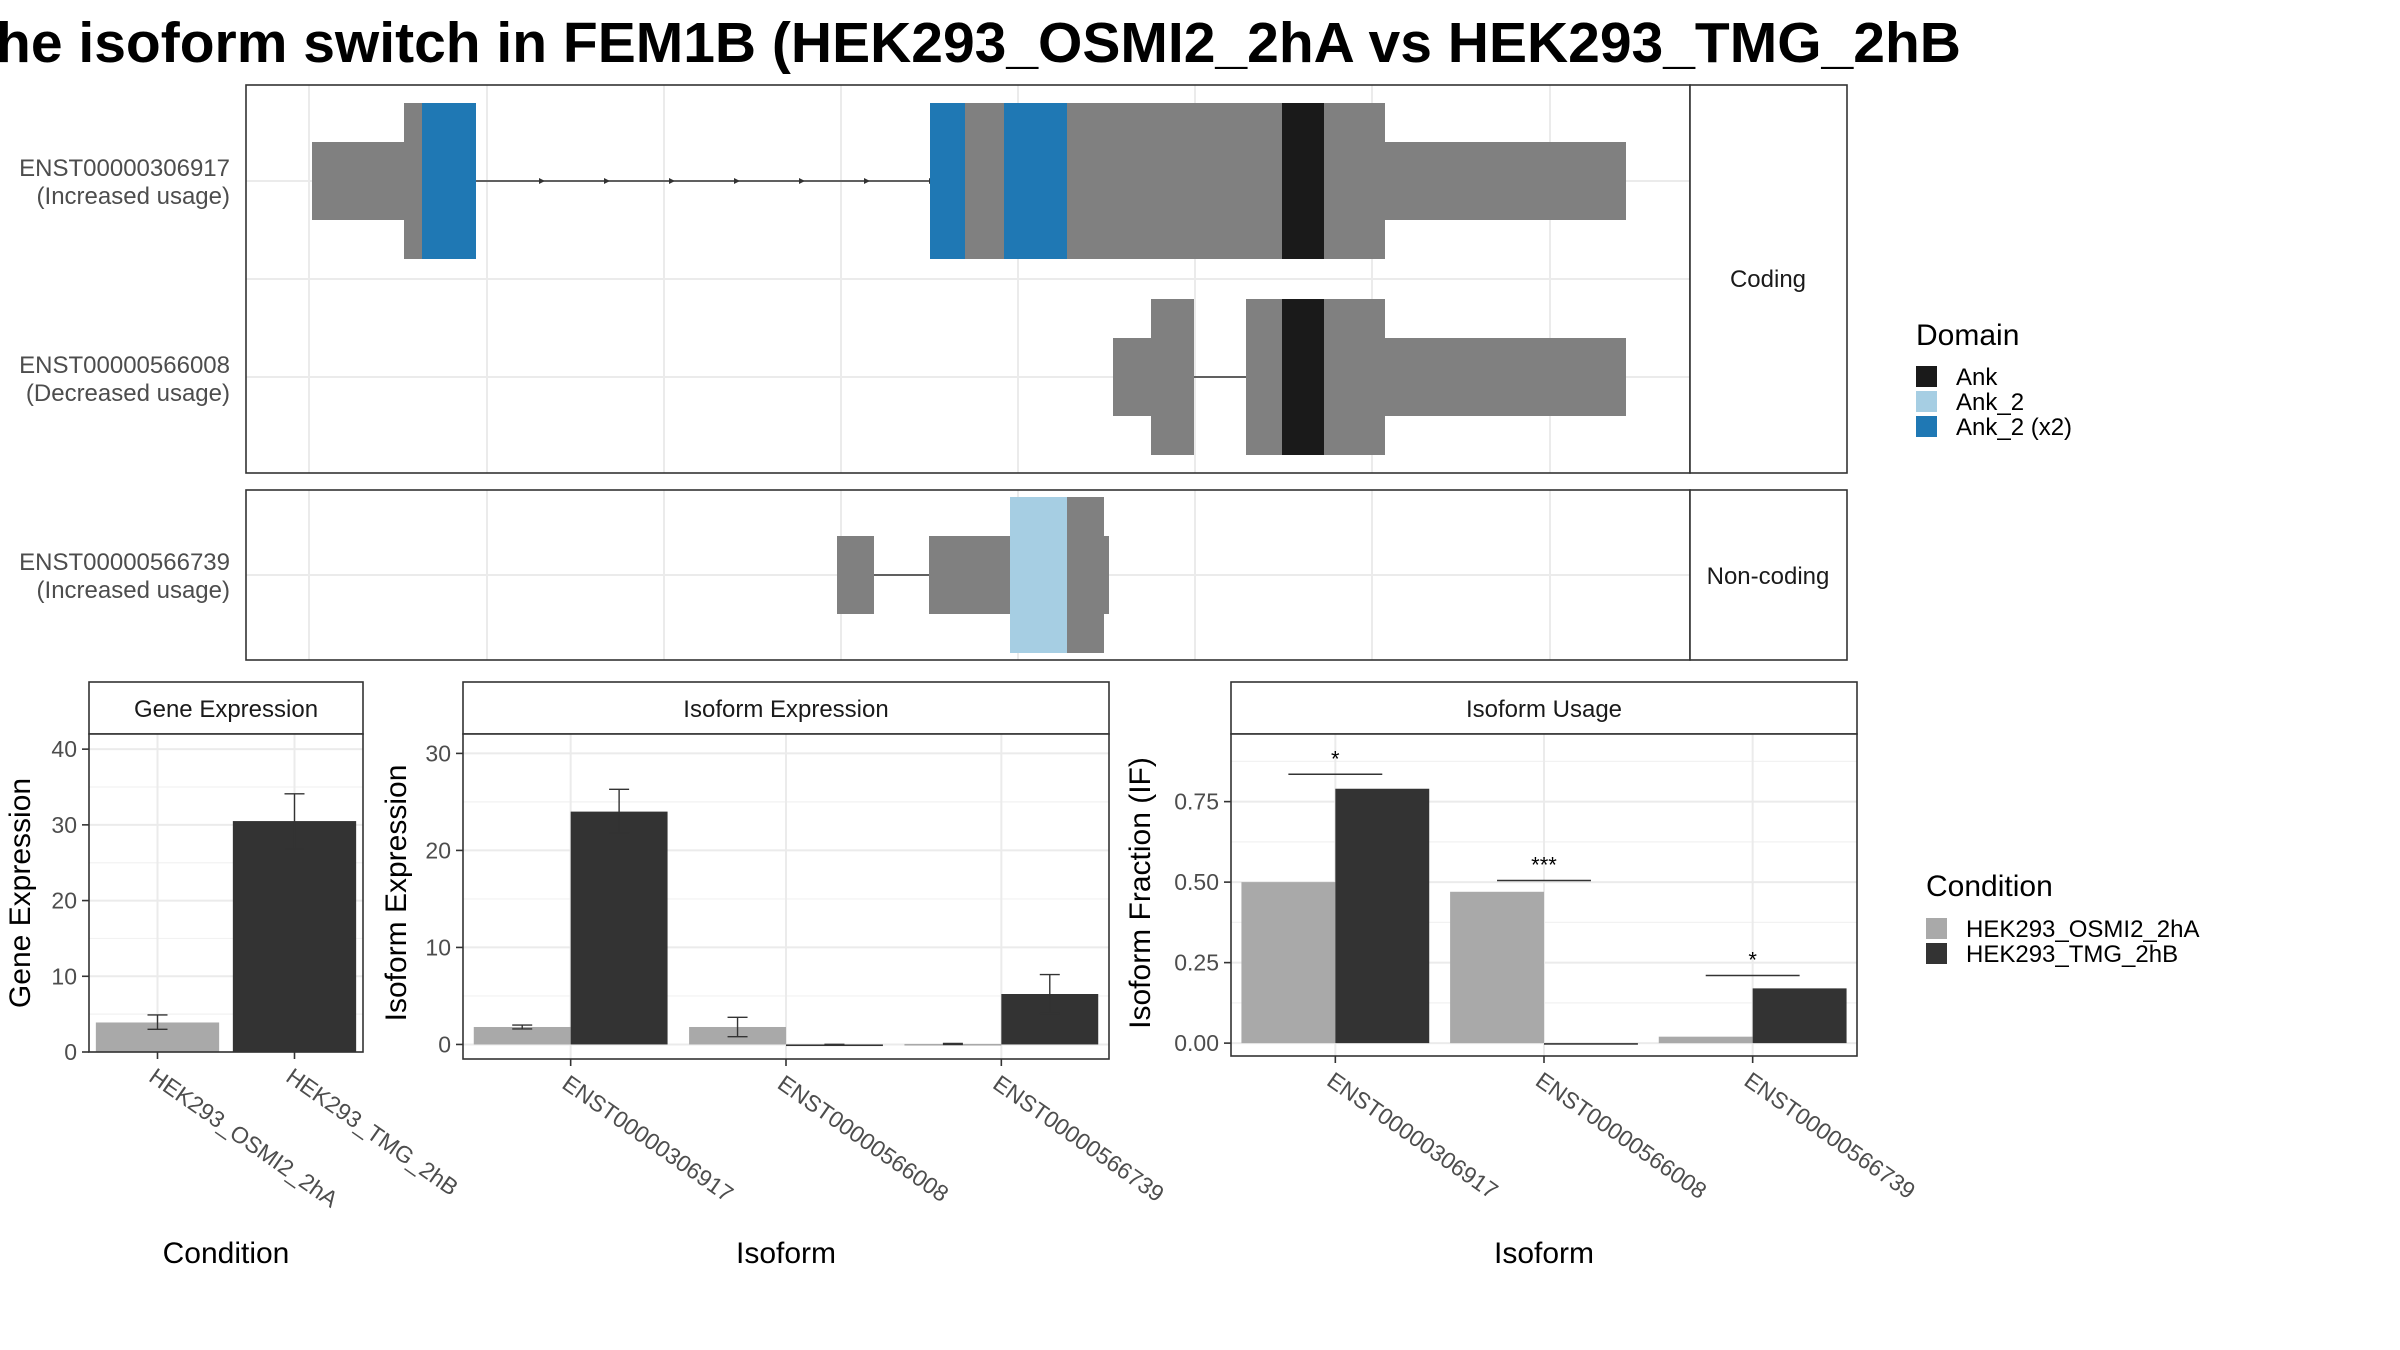 The image size is (2400, 1350). I want to click on transcript-ENST00000566739, so click(973, 575).